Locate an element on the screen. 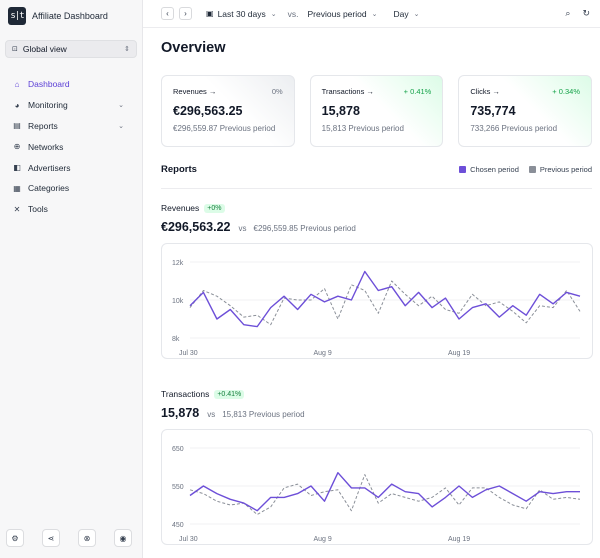 This screenshot has width=600, height=558. card-delta: 0% is located at coordinates (277, 91).